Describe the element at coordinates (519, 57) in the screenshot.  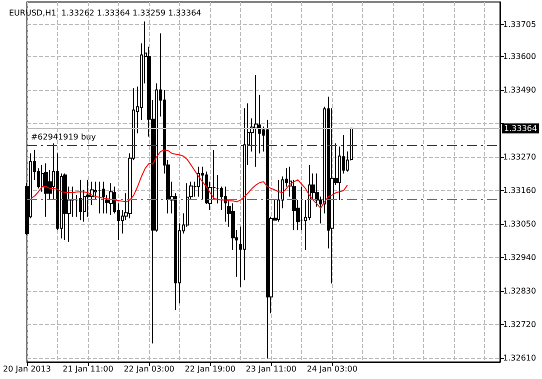
I see `y-tick-label: 1.33600` at that location.